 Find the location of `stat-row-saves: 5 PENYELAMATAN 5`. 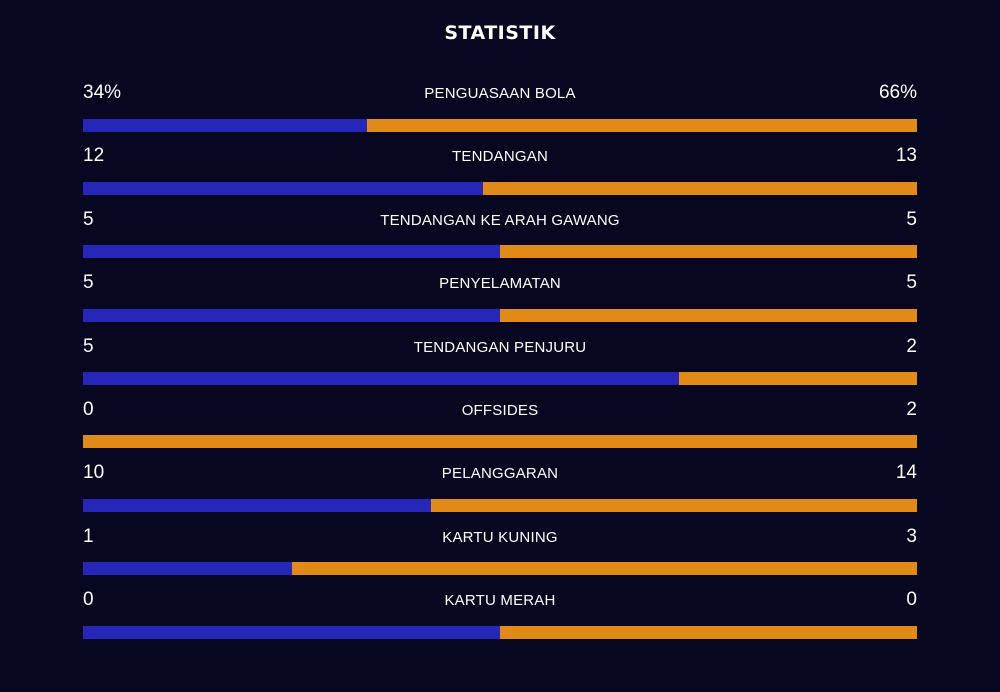

stat-row-saves: 5 PENYELAMATAN 5 is located at coordinates (500, 301).